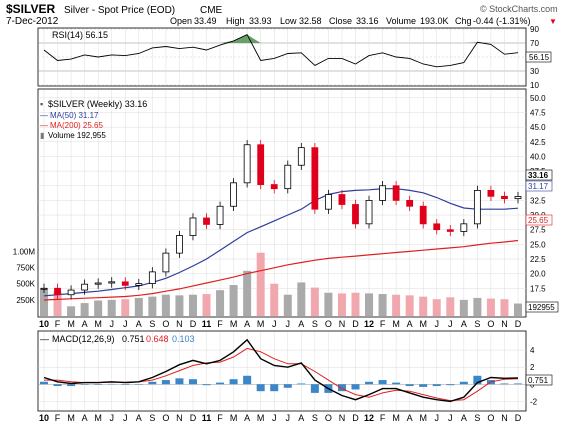 The height and width of the screenshot is (425, 562). What do you see at coordinates (532, 350) in the screenshot?
I see `macd-tick-label: 4` at bounding box center [532, 350].